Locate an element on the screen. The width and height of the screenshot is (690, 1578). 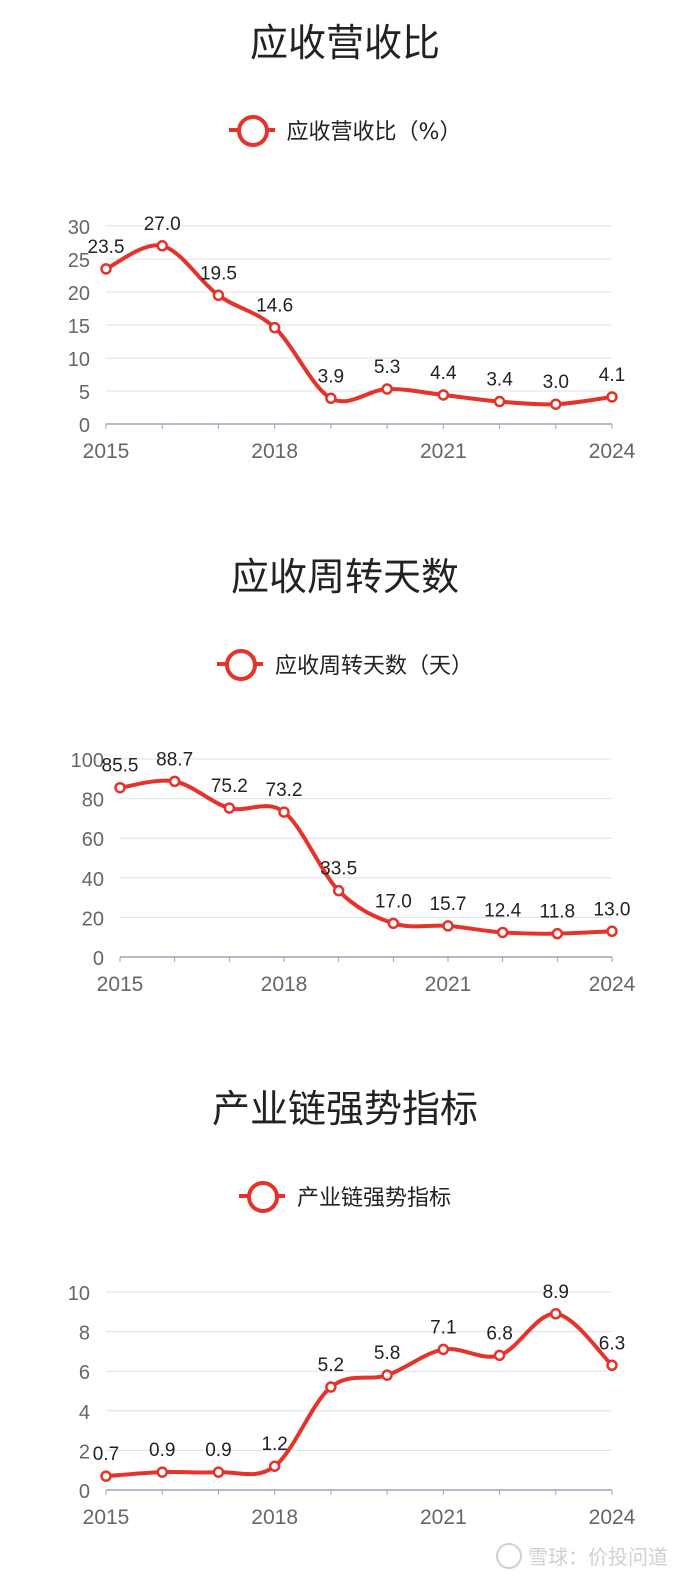
data-label: 1.2 is located at coordinates (274, 1444).